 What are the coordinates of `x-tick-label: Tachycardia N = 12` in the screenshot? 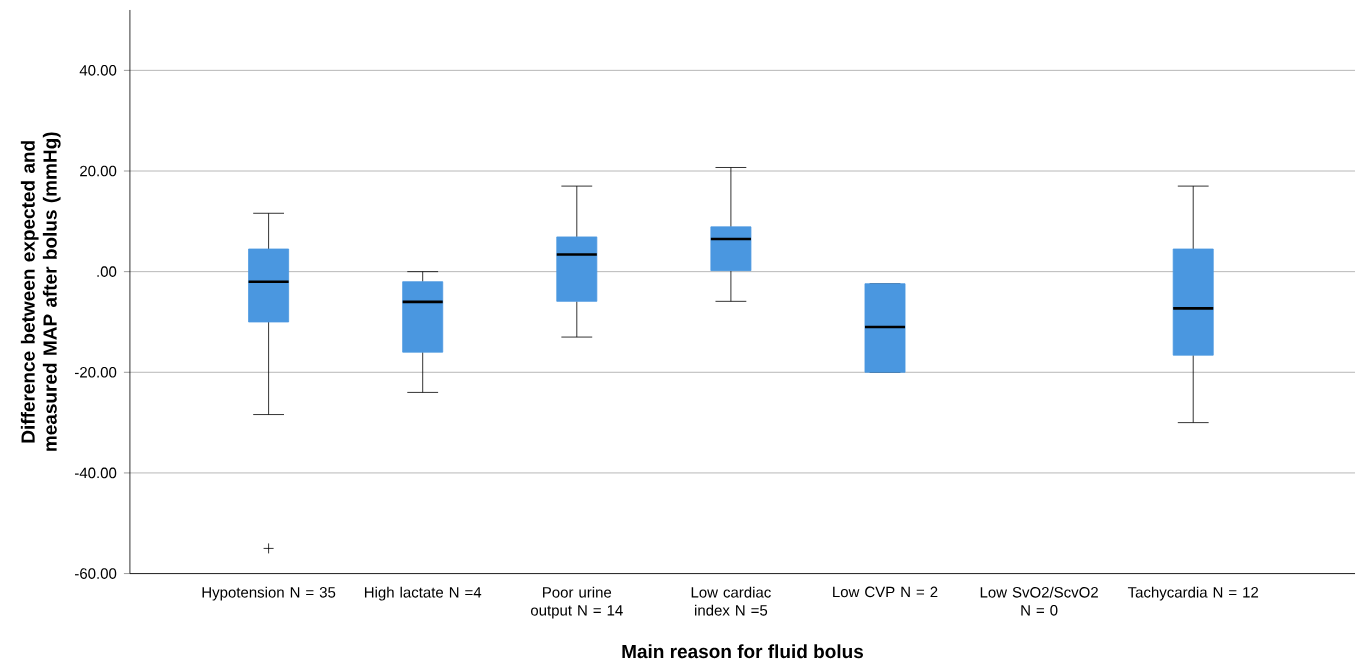 It's located at (1193, 593).